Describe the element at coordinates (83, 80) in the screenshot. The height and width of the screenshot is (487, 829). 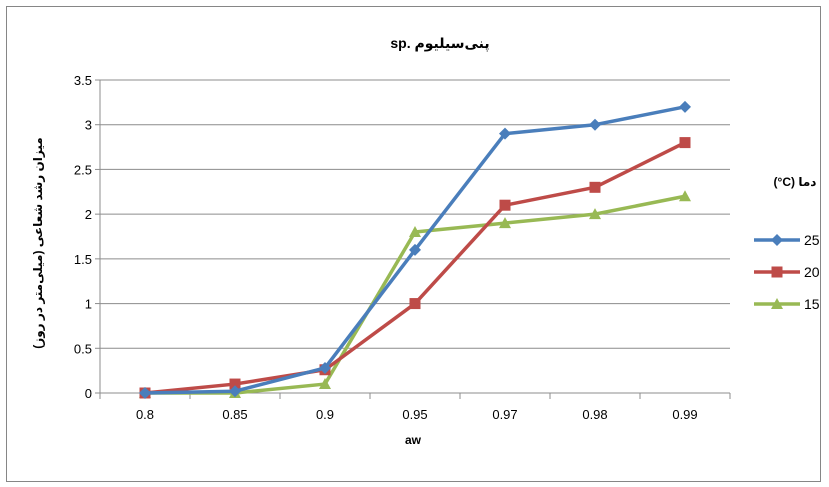
I see `y-tick-label: 3.5` at that location.